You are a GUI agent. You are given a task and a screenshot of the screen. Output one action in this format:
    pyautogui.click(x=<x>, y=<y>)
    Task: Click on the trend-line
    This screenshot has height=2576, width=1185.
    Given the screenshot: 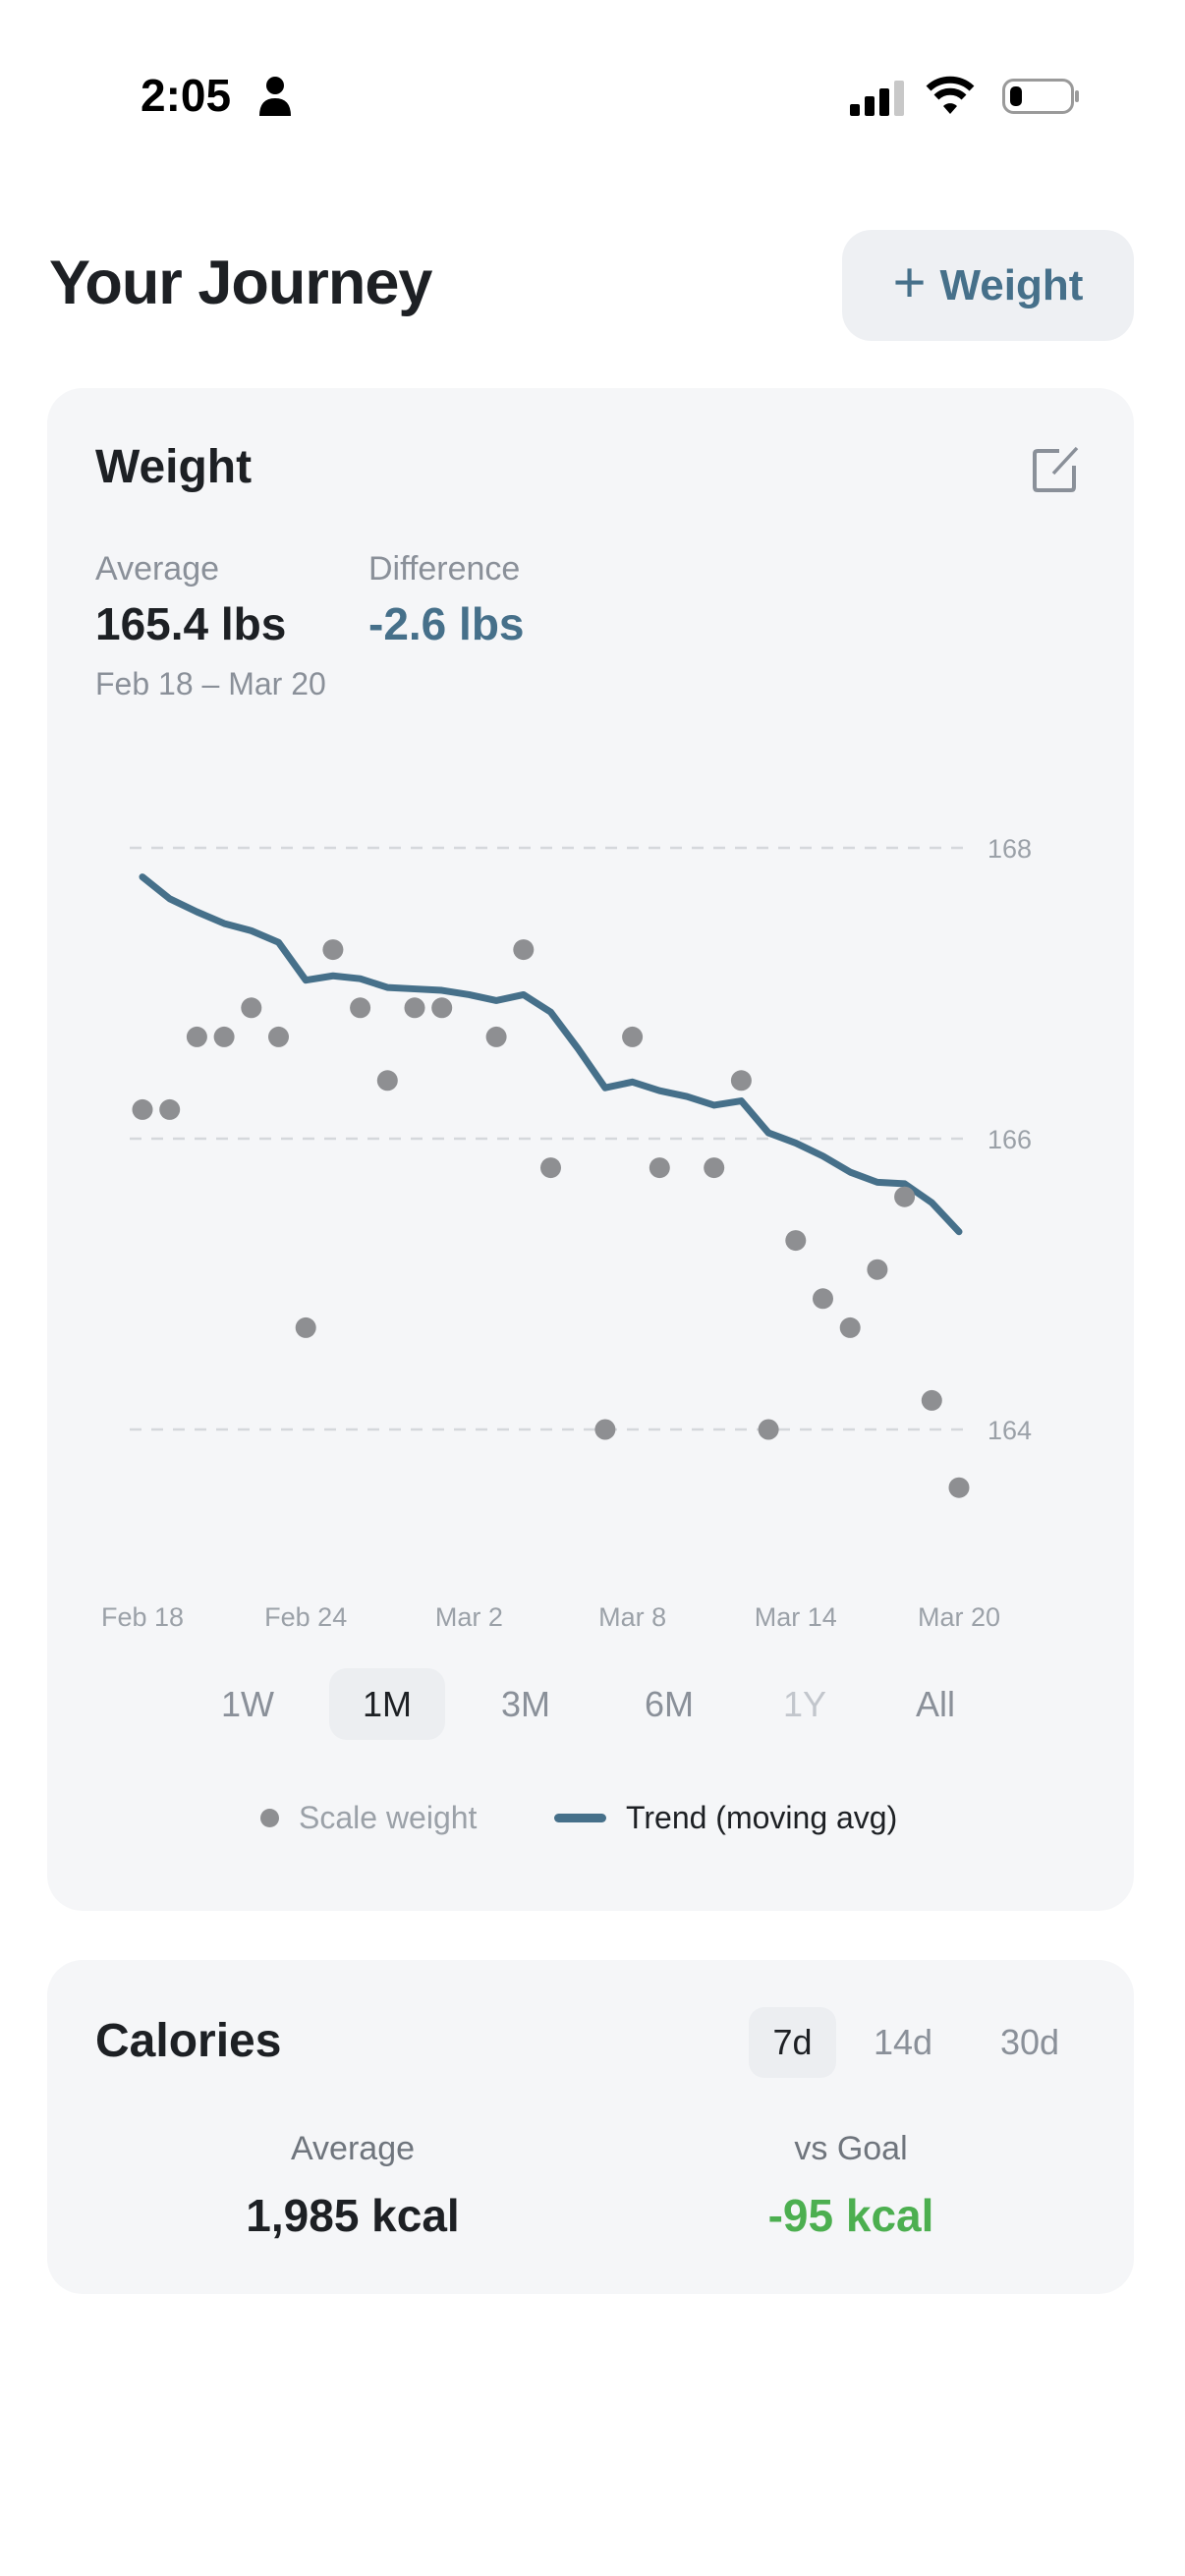 What is the action you would take?
    pyautogui.click(x=551, y=1054)
    